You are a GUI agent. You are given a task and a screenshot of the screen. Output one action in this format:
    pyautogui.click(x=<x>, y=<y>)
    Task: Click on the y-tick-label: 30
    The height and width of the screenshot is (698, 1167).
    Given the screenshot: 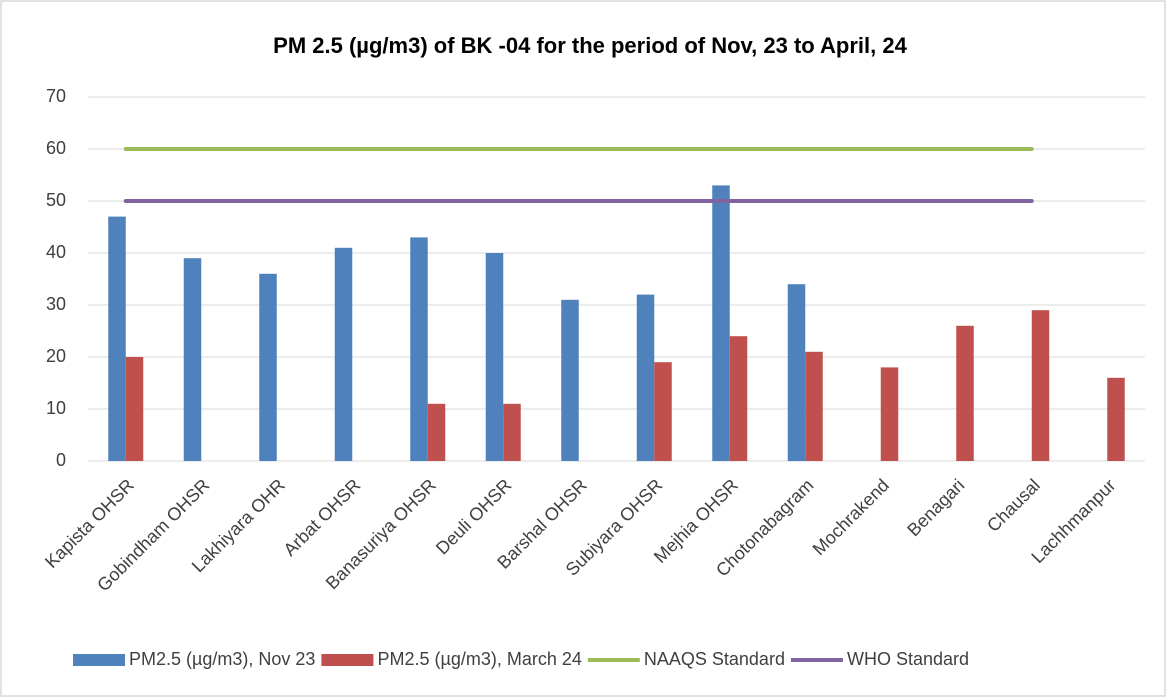 What is the action you would take?
    pyautogui.click(x=56, y=304)
    